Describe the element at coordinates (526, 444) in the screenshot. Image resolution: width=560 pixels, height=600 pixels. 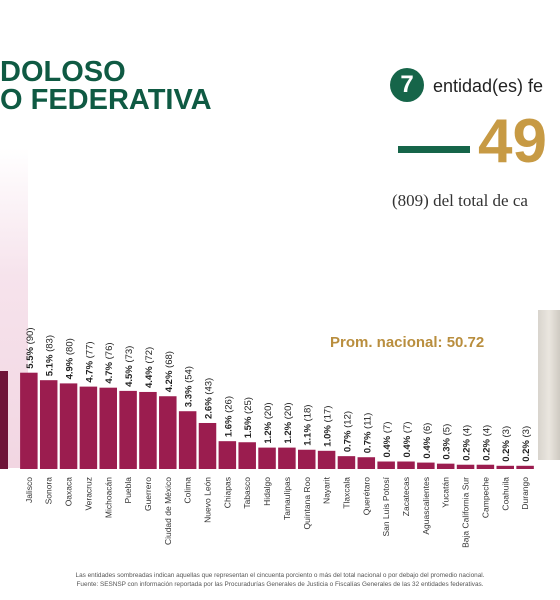
I see `data-label-26: 0.2% (3)` at that location.